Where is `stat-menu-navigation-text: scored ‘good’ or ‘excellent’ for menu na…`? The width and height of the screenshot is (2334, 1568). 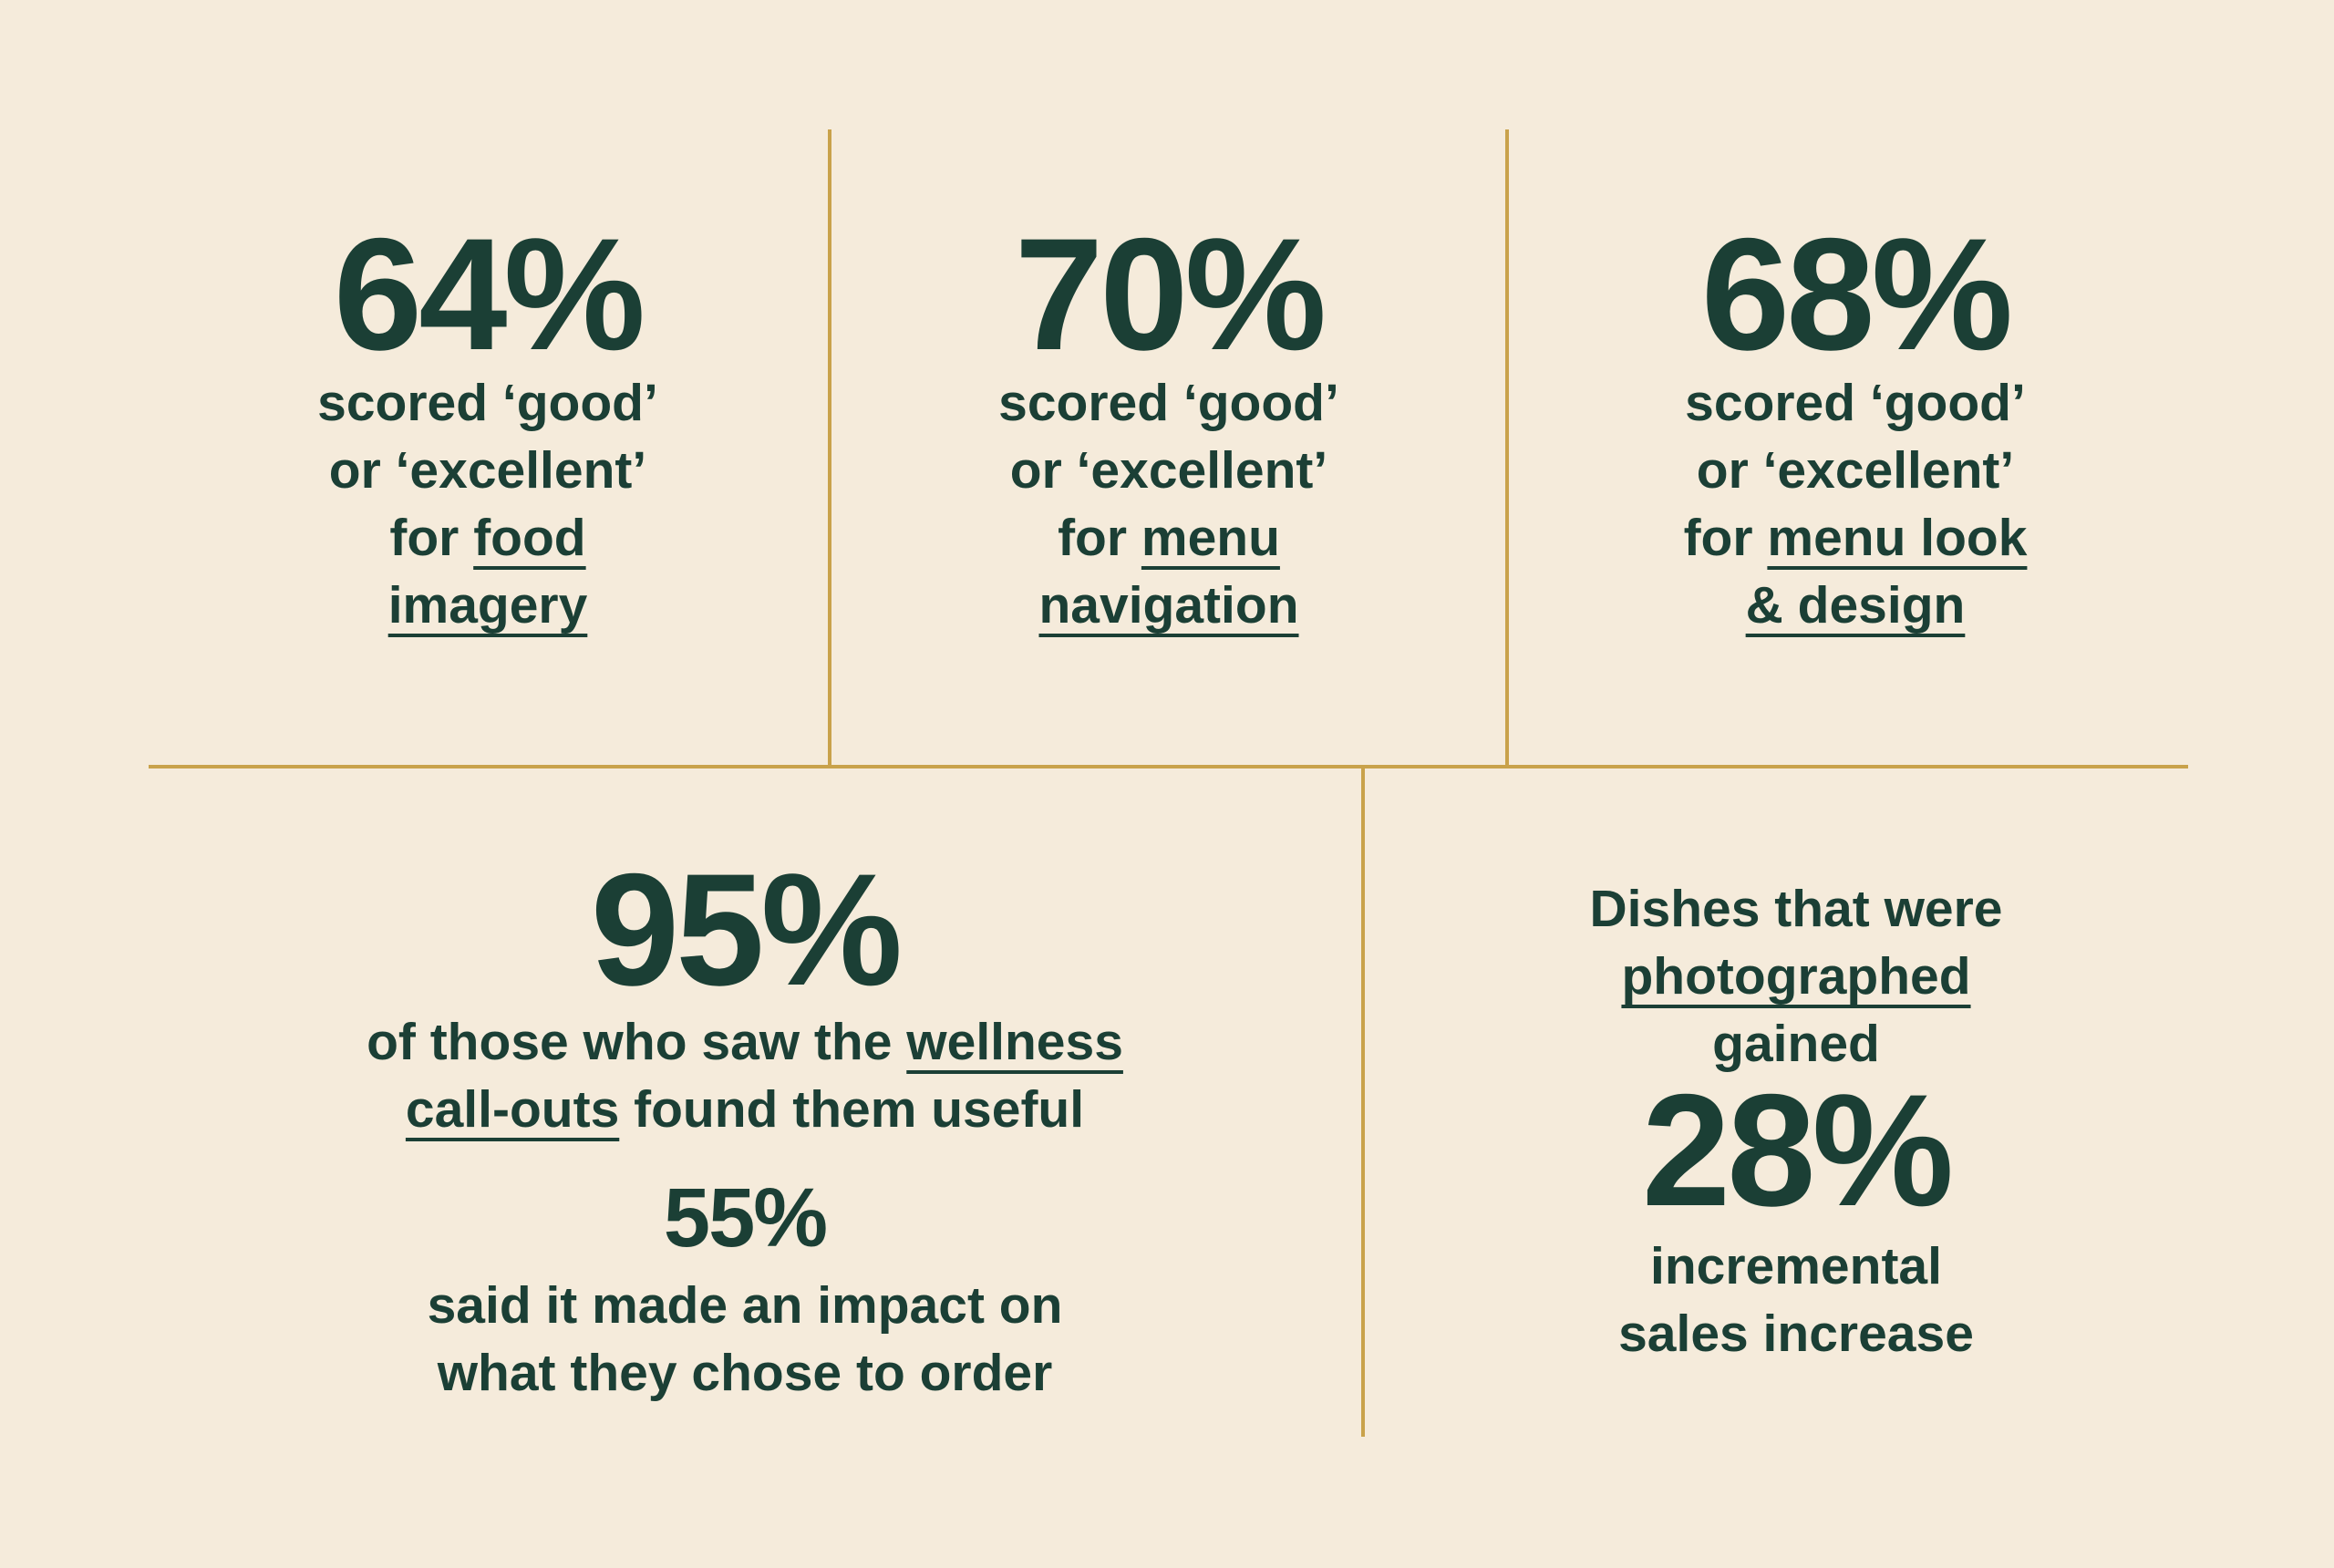 stat-menu-navigation-text: scored ‘good’ or ‘excellent’ for menu na… is located at coordinates (1169, 504).